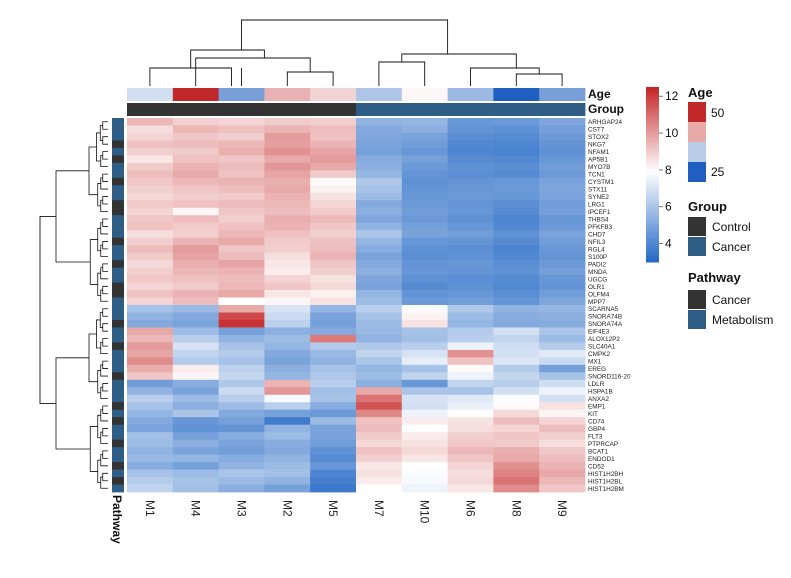  I want to click on row-label: S100P, so click(597, 257).